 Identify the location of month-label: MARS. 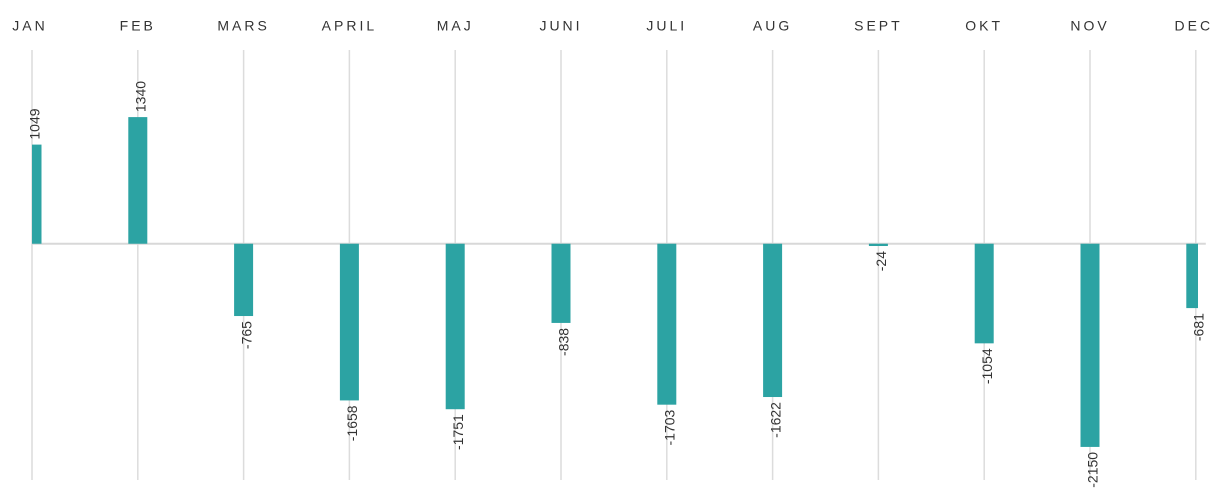
(243, 26).